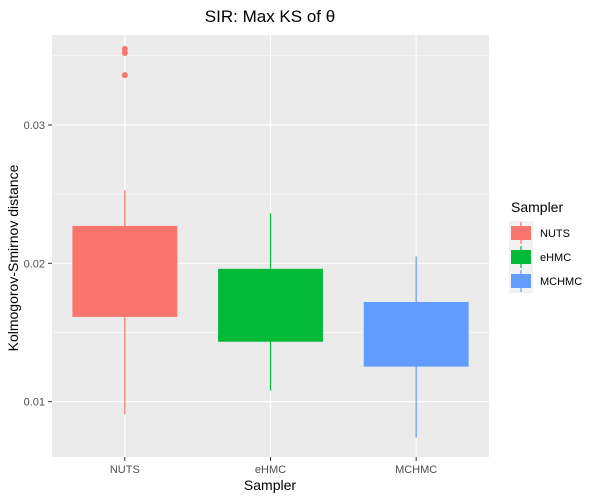 This screenshot has height=500, width=600. I want to click on legend-key-ehmc, so click(521, 257).